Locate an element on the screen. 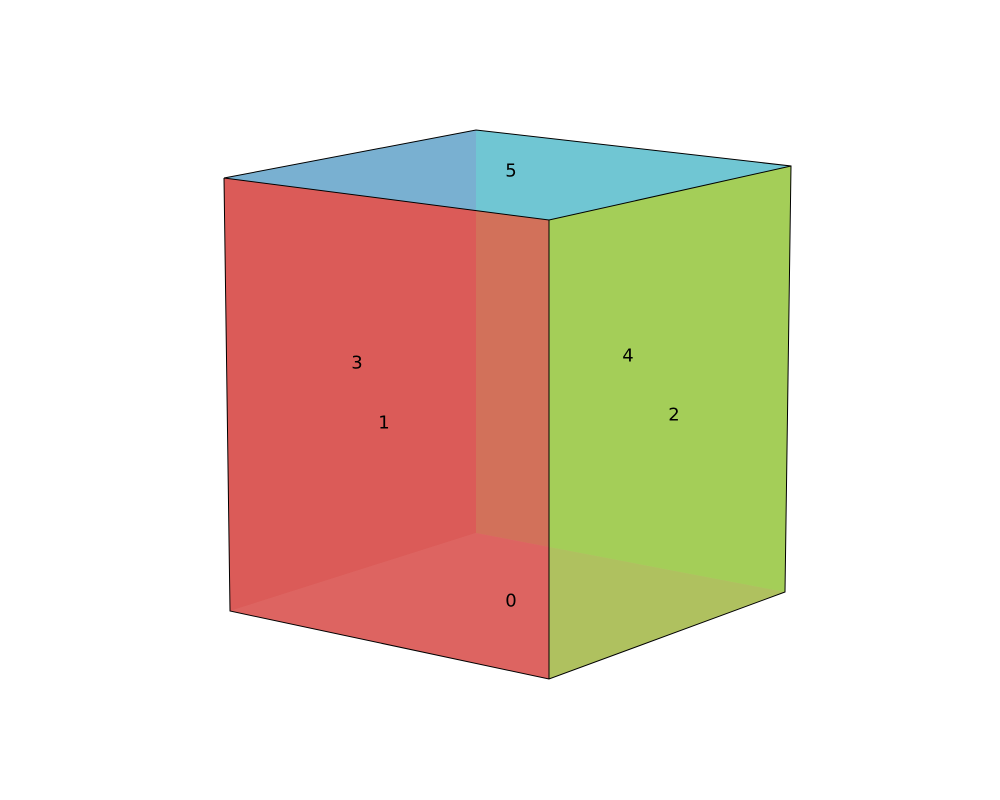  cube-edge-top-front-right is located at coordinates (670, 193).